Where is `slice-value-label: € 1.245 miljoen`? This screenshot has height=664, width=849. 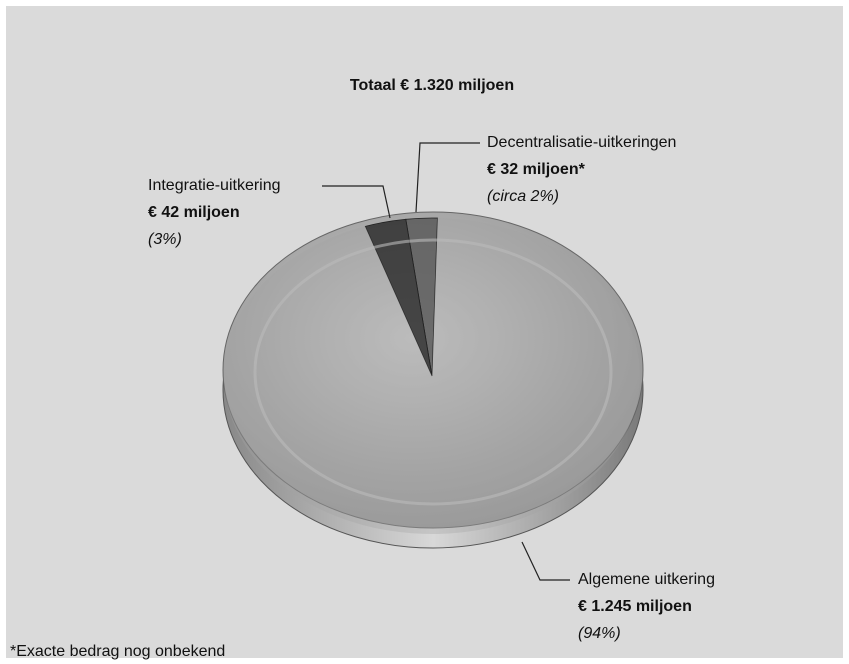 slice-value-label: € 1.245 miljoen is located at coordinates (635, 606).